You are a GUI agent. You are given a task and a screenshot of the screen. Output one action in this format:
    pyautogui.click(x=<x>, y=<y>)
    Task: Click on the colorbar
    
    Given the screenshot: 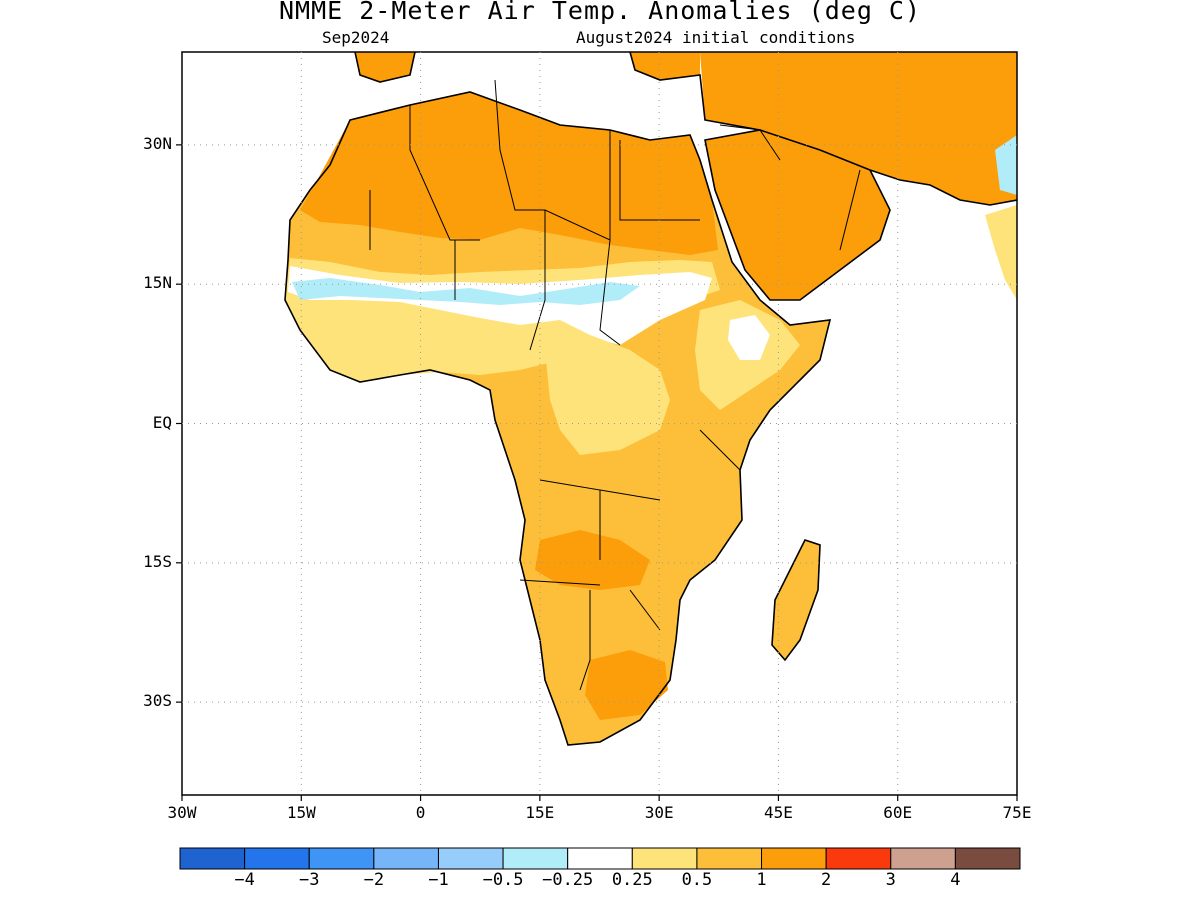 What is the action you would take?
    pyautogui.click(x=600, y=858)
    